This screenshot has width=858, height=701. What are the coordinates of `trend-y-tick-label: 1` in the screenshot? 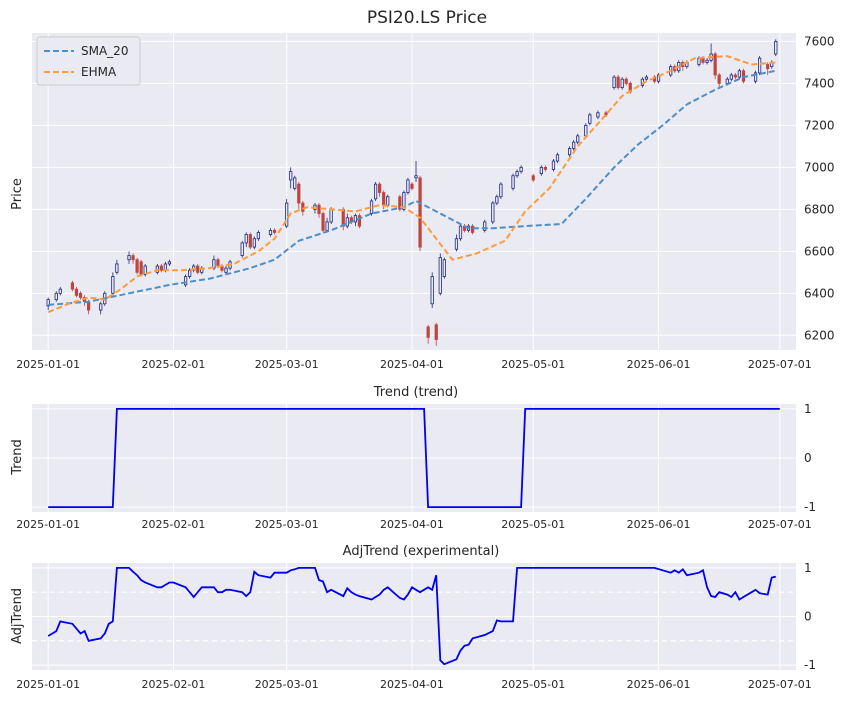 It's located at (808, 409).